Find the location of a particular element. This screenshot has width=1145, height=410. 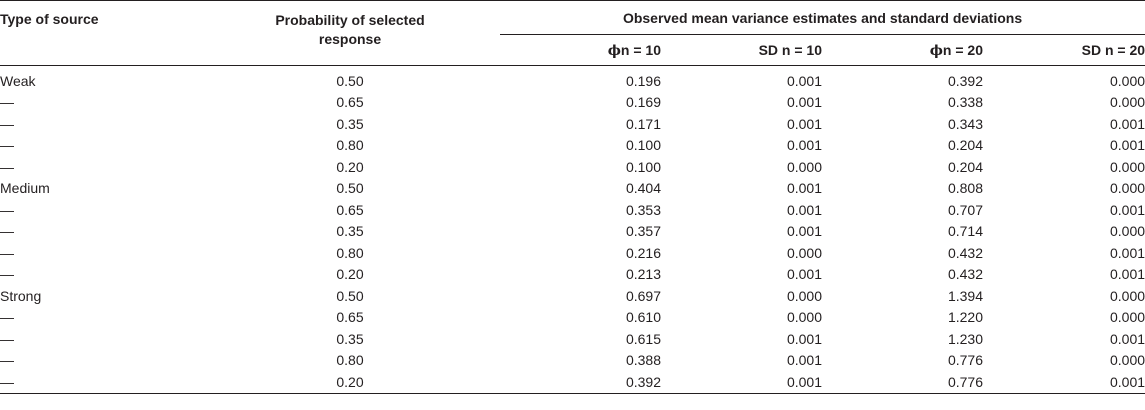

header-phi-n20-label: n = 20 is located at coordinates (962, 49).